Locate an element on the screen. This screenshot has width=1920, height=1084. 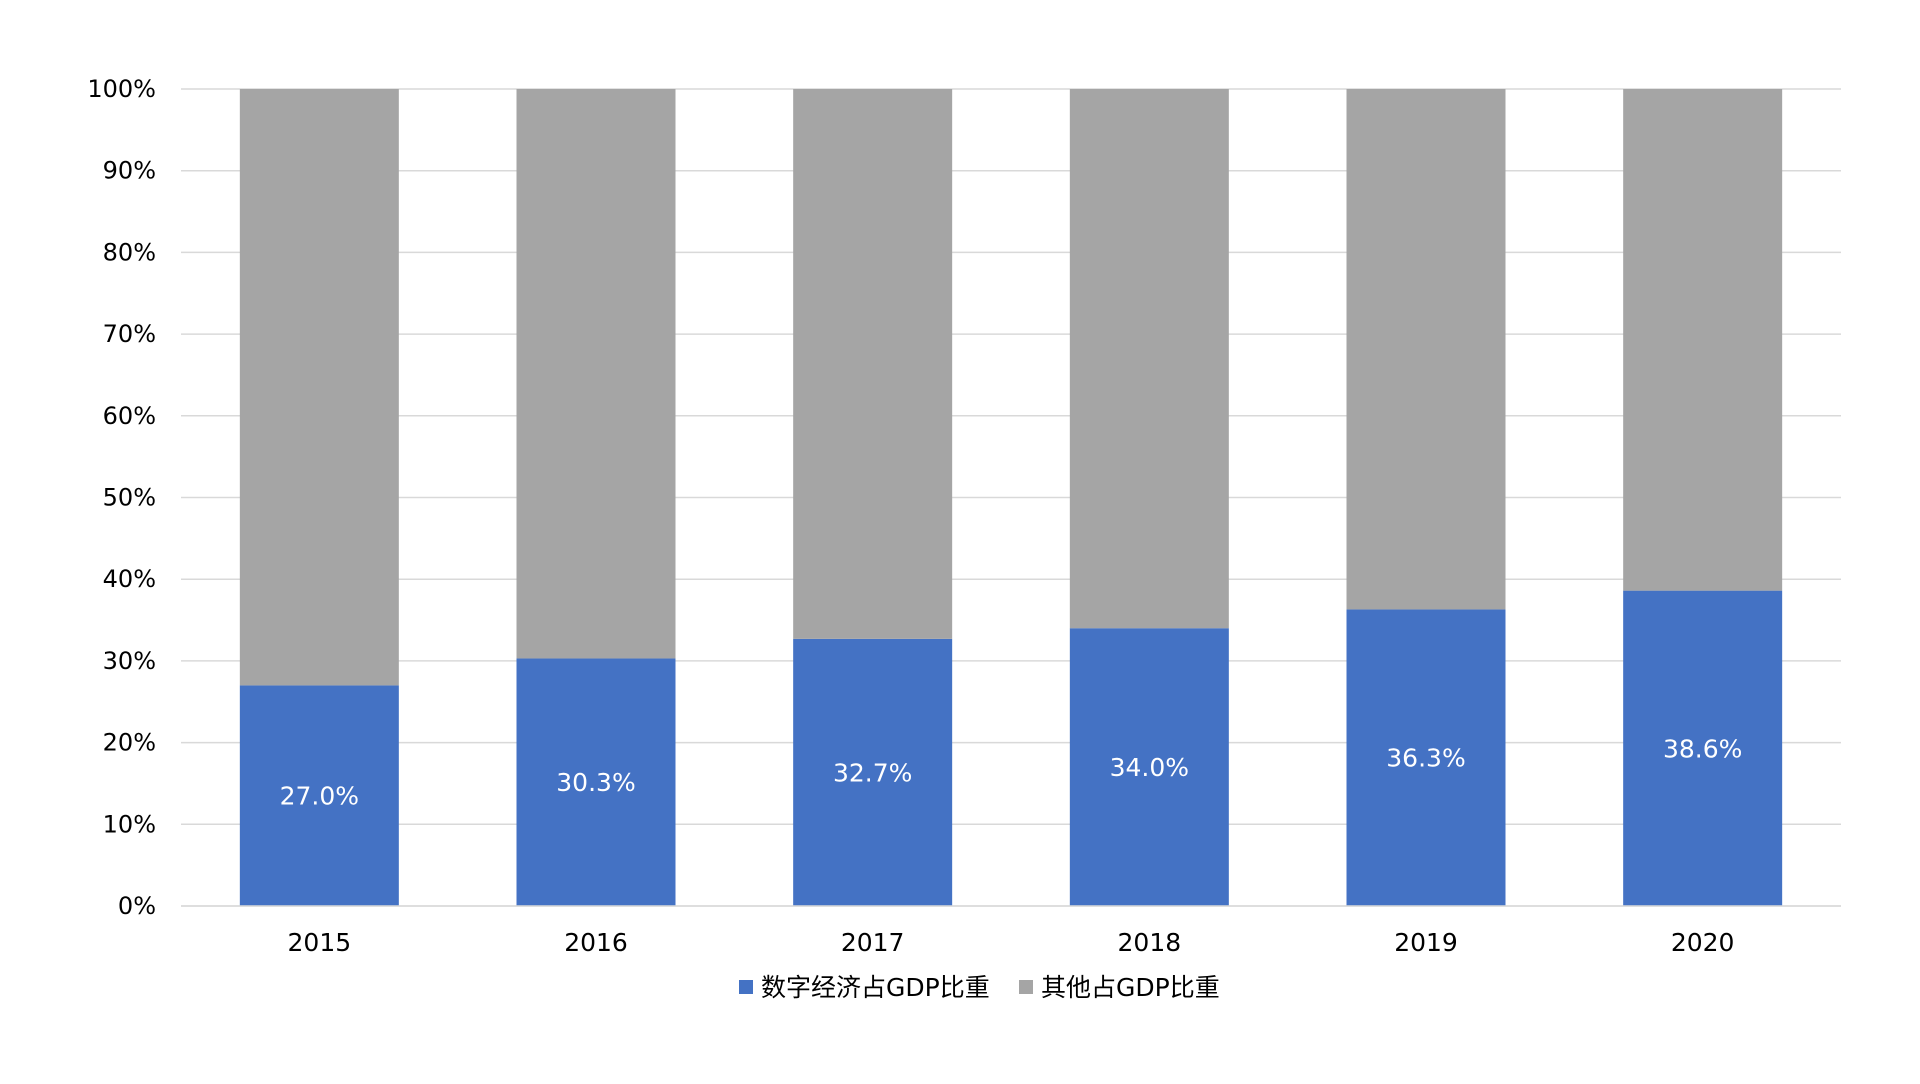
data-label: 38.6% is located at coordinates (1702, 748).